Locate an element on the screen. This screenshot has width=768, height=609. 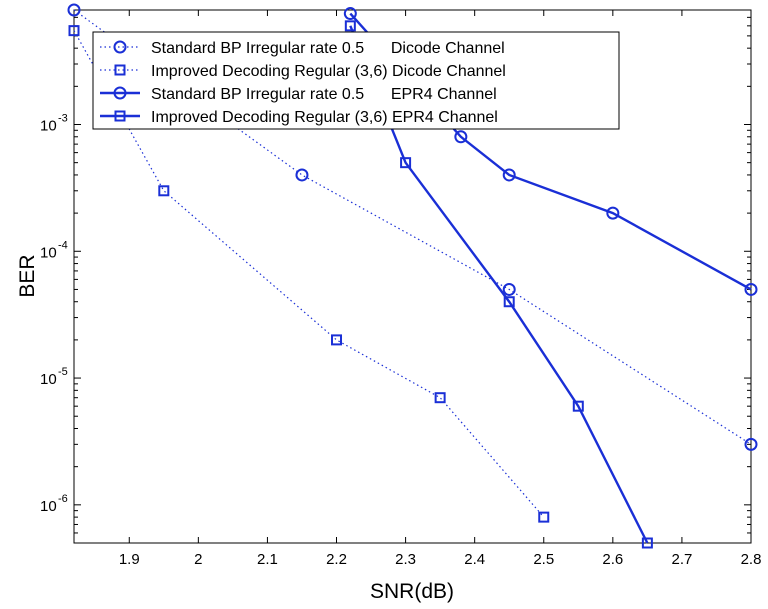
x-tick-label: 2.4 is located at coordinates (474, 559).